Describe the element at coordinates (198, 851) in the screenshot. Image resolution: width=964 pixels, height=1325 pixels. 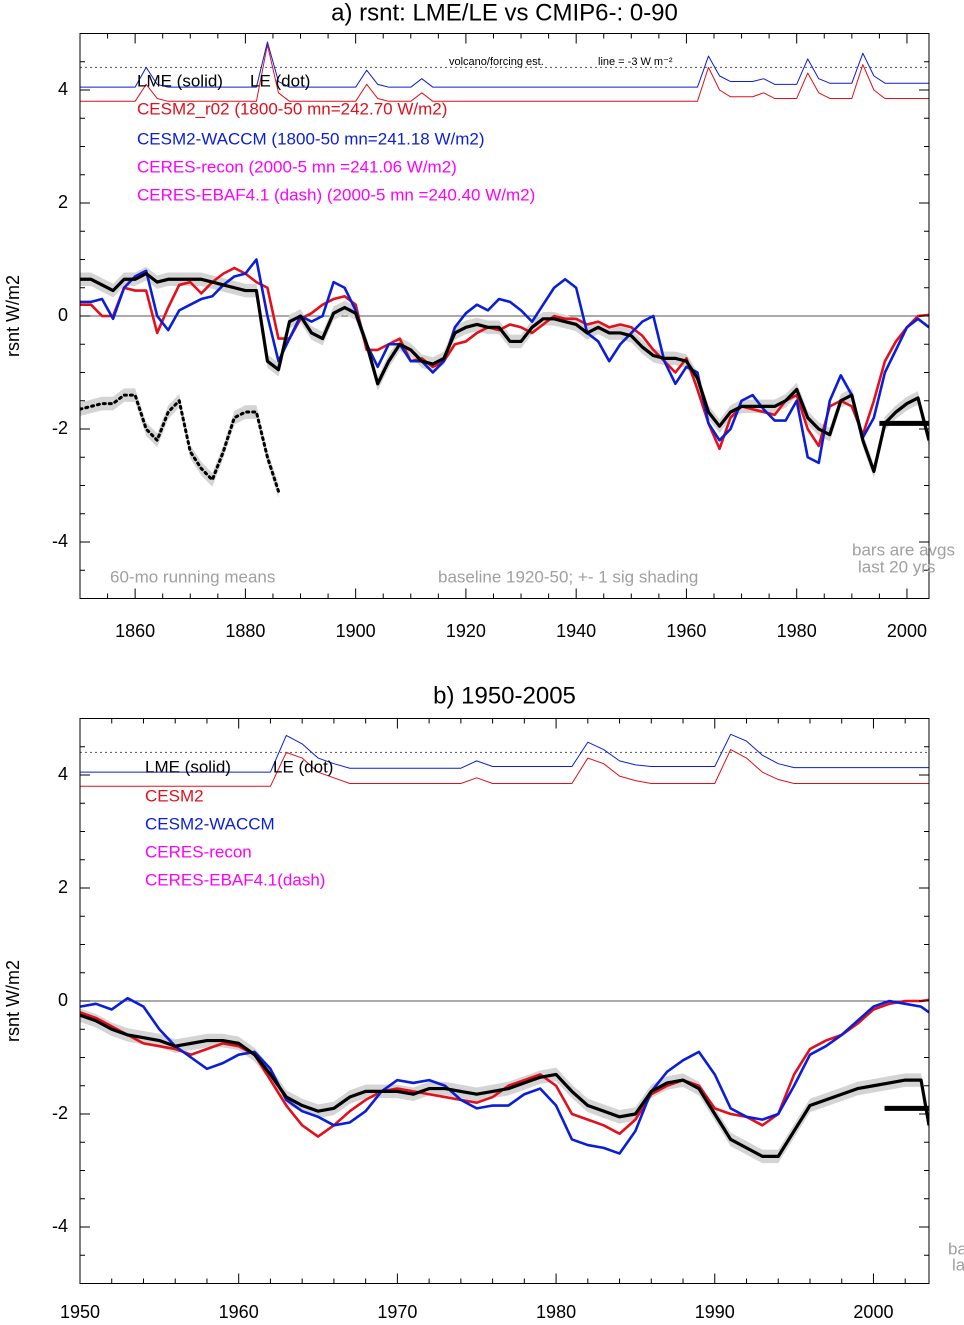
I see `legend-entry: CERES-recon` at that location.